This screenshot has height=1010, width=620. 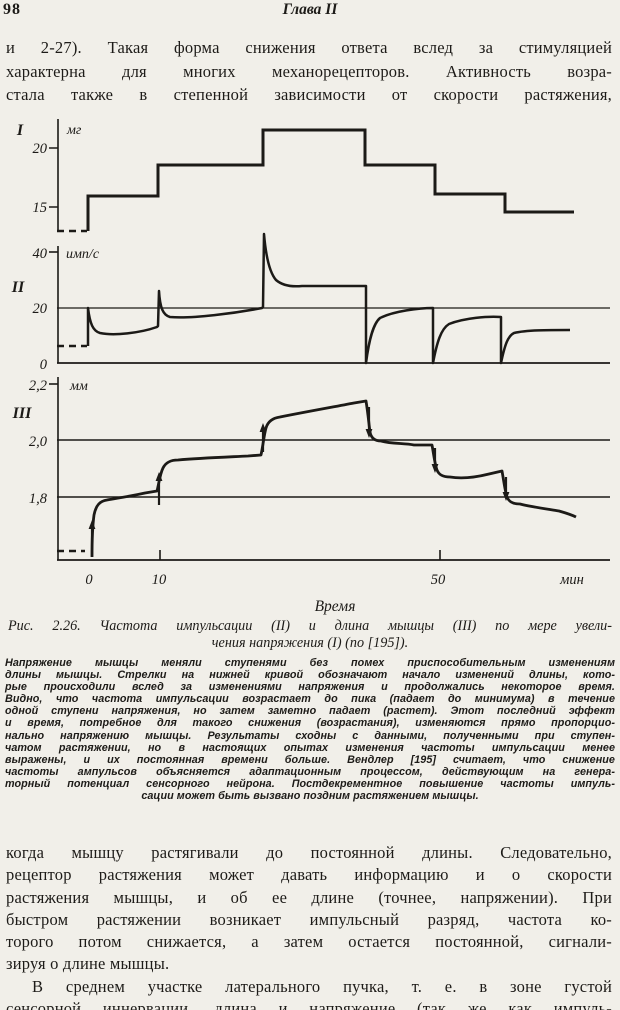 What do you see at coordinates (40, 208) in the screenshot?
I see `y-tick-label: 15` at bounding box center [40, 208].